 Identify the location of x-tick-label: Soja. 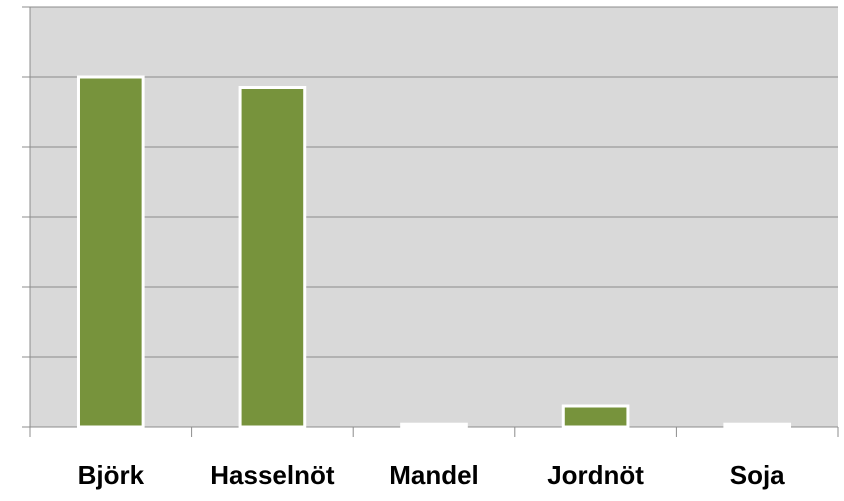
(757, 475).